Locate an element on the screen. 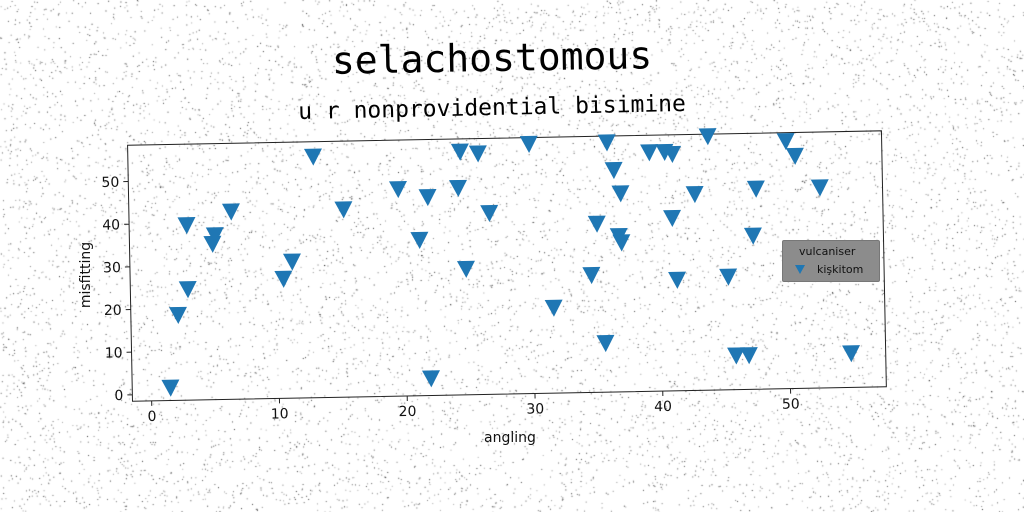  y-tick-label: 30 is located at coordinates (112, 268).